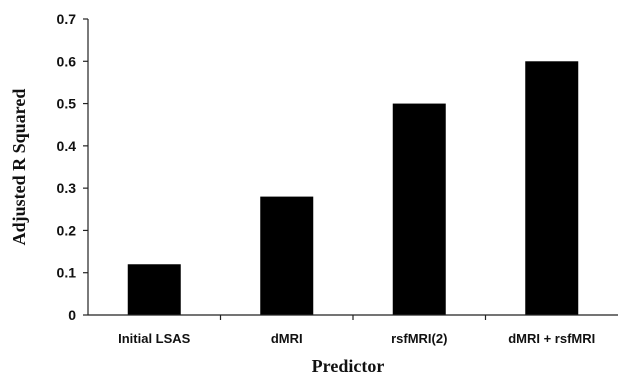 This screenshot has width=619, height=378. Describe the element at coordinates (287, 255) in the screenshot. I see `bar-dmri` at that location.